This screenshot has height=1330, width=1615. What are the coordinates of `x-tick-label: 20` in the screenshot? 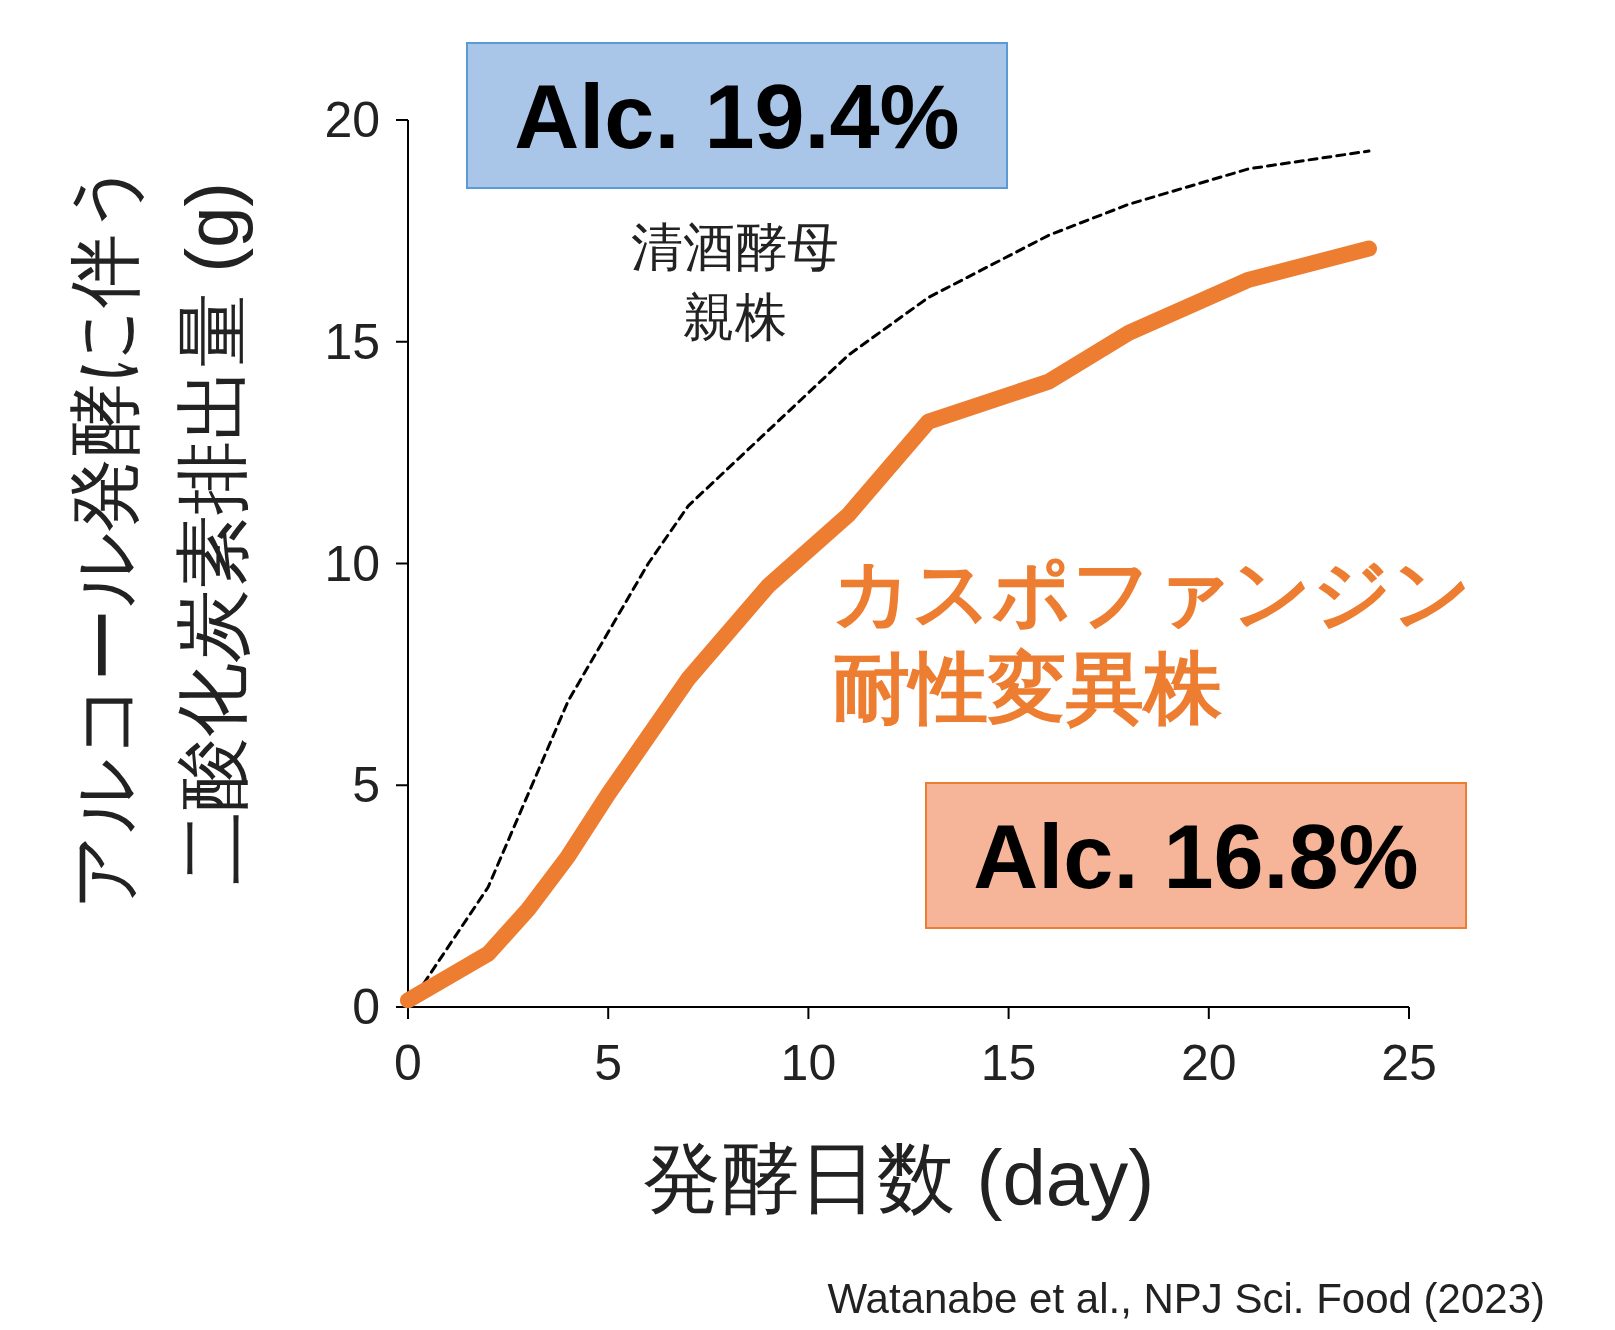 It's located at (1208, 1063).